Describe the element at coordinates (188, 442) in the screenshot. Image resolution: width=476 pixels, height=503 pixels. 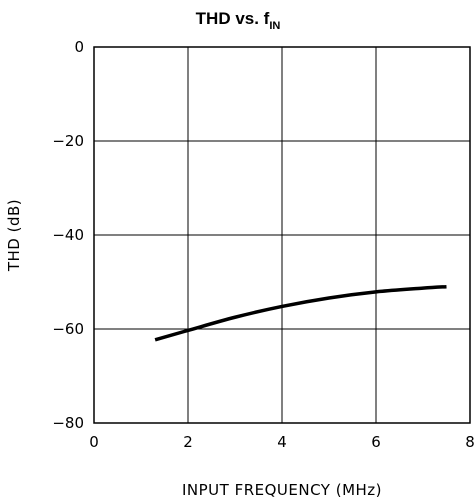
I see `x-tick-label: 2` at that location.